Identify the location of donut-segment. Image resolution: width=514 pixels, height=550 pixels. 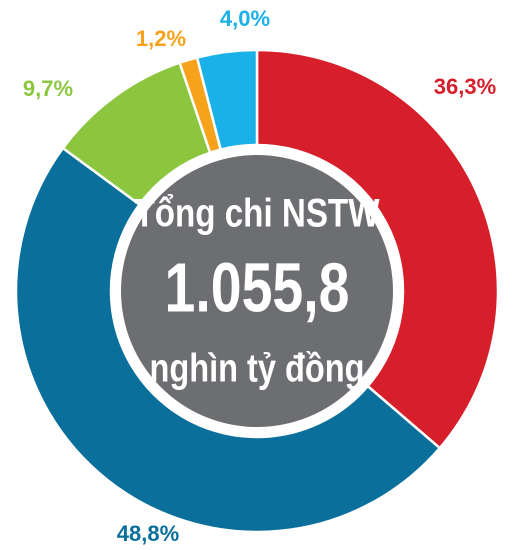
(227, 100).